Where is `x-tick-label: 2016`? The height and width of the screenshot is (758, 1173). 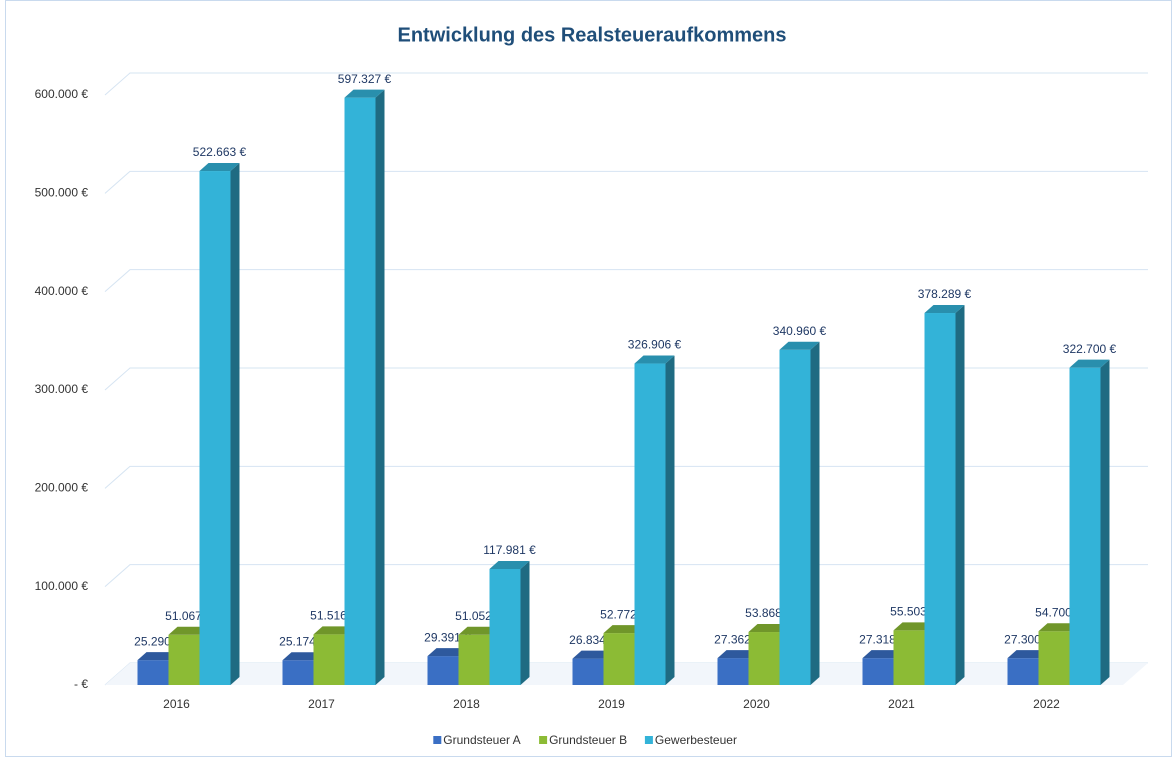
x-tick-label: 2016 is located at coordinates (176, 704).